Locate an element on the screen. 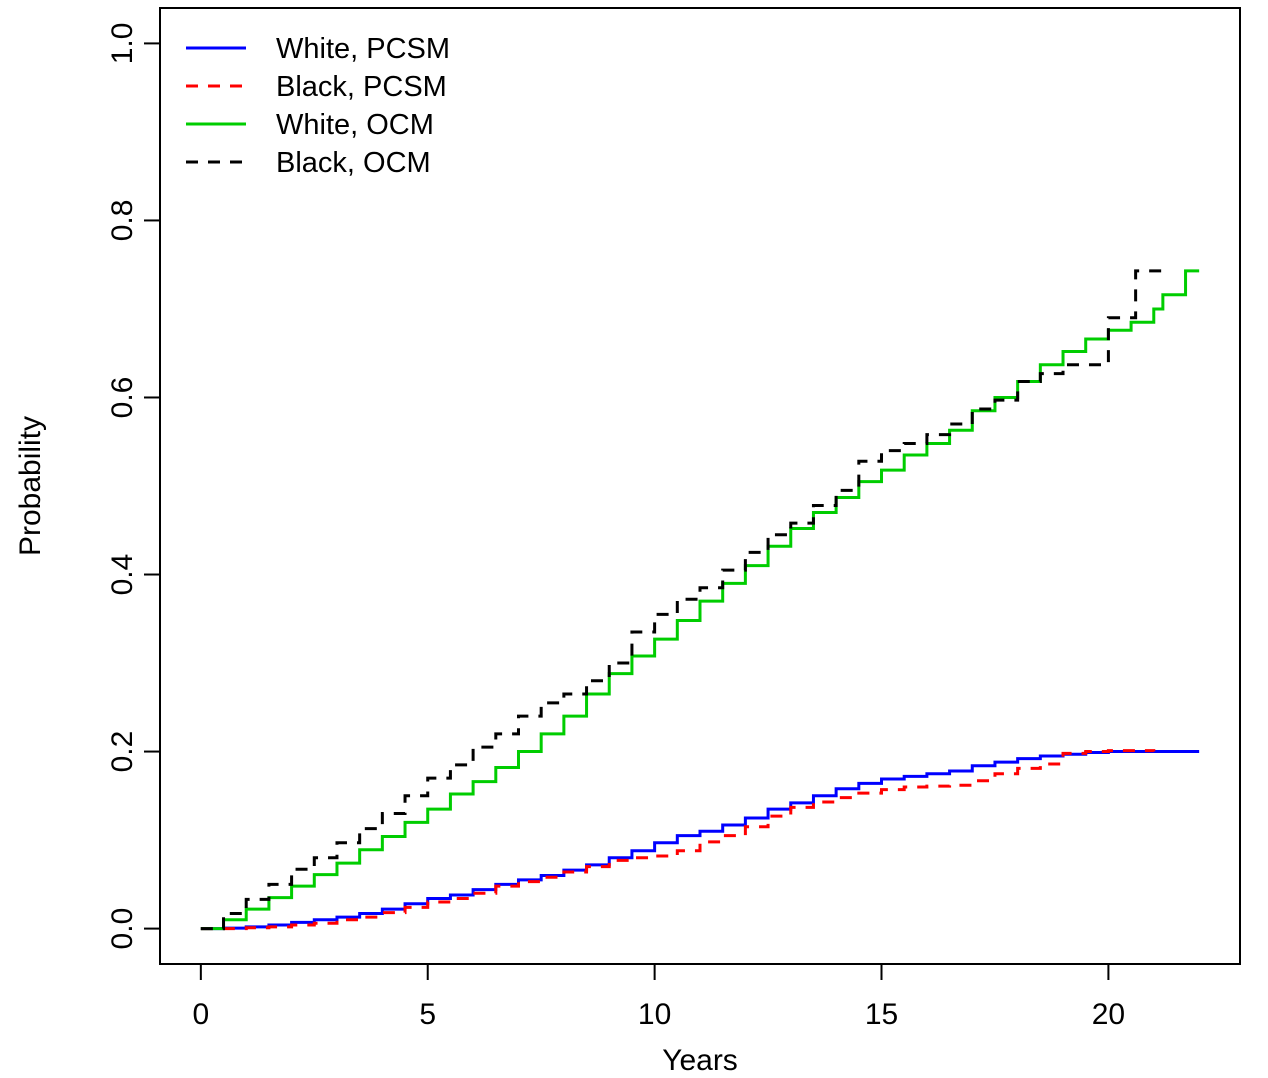  x-tick-label: 20 is located at coordinates (1108, 1014).